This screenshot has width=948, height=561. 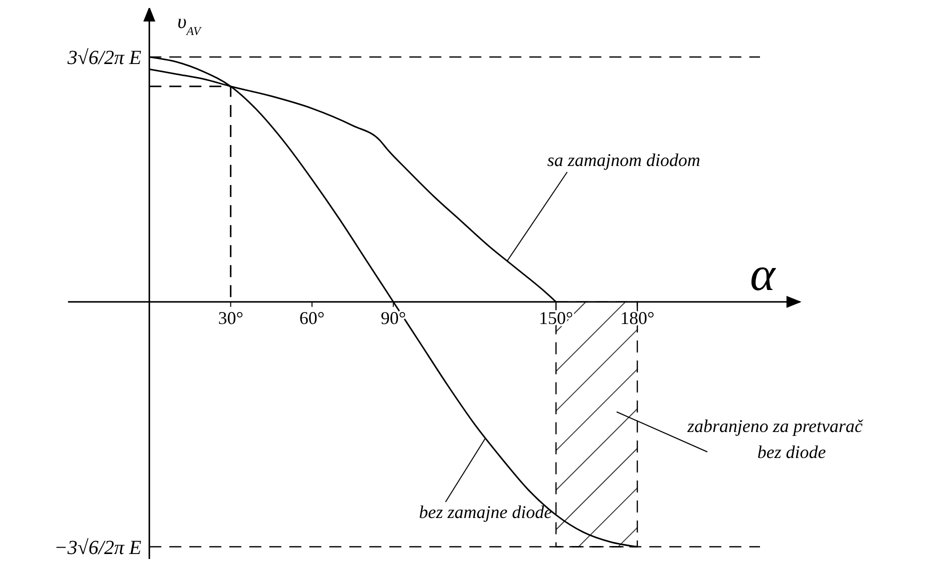 What do you see at coordinates (637, 318) in the screenshot?
I see `x-tick-label: 180°` at bounding box center [637, 318].